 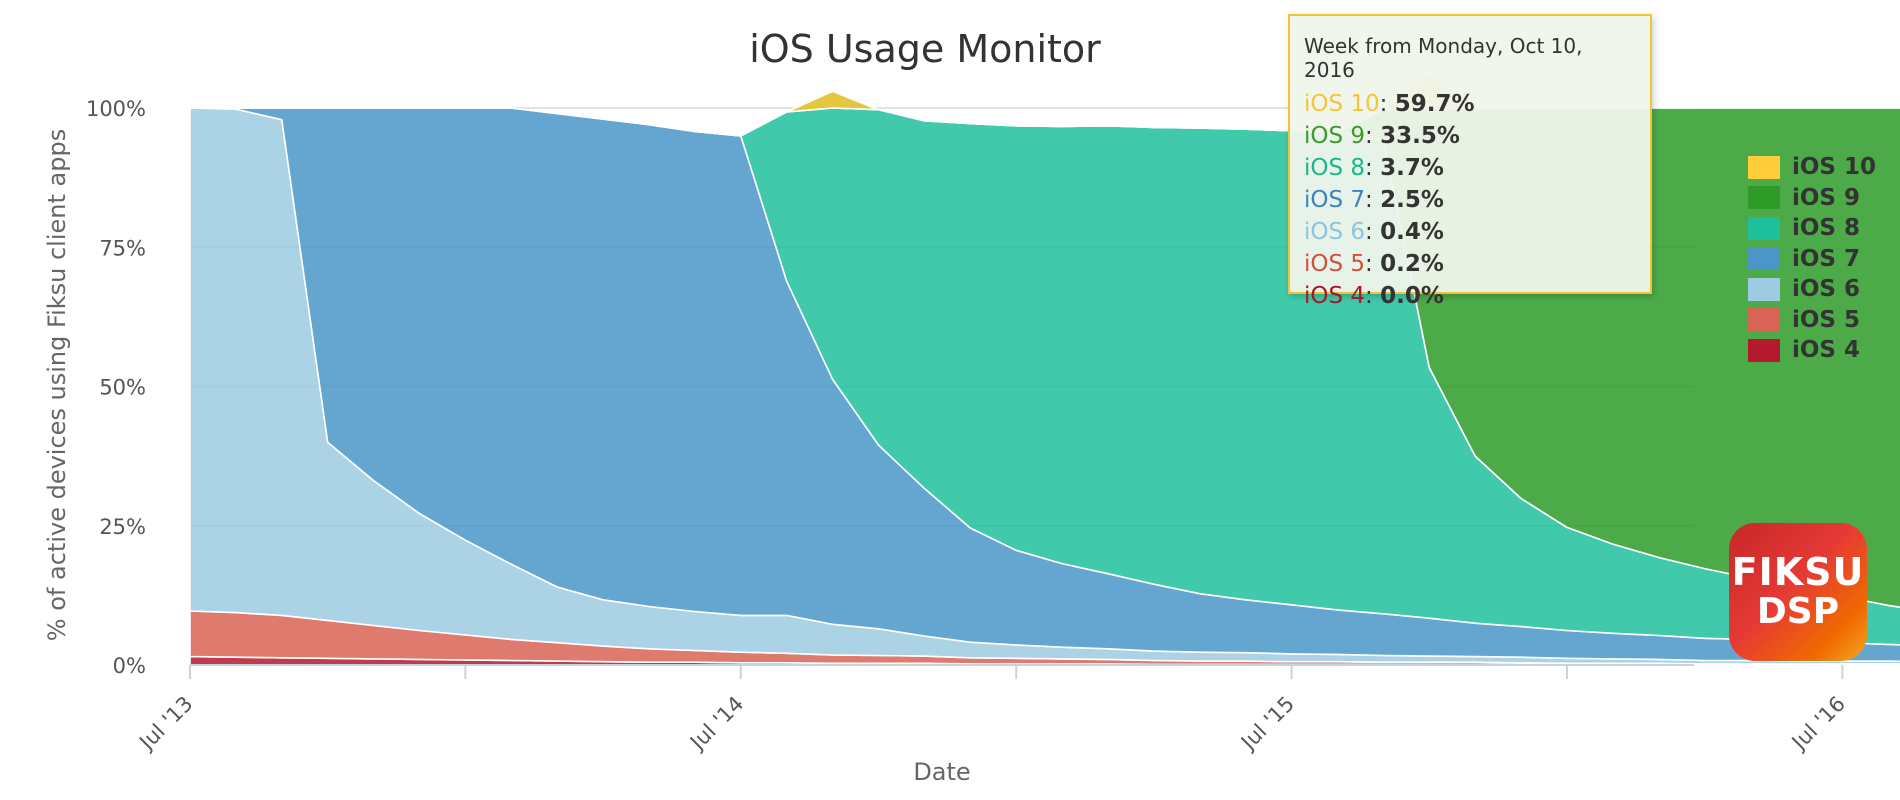 I want to click on fiksu-dsp-logo: FIKSU DSP, so click(x=1798, y=592).